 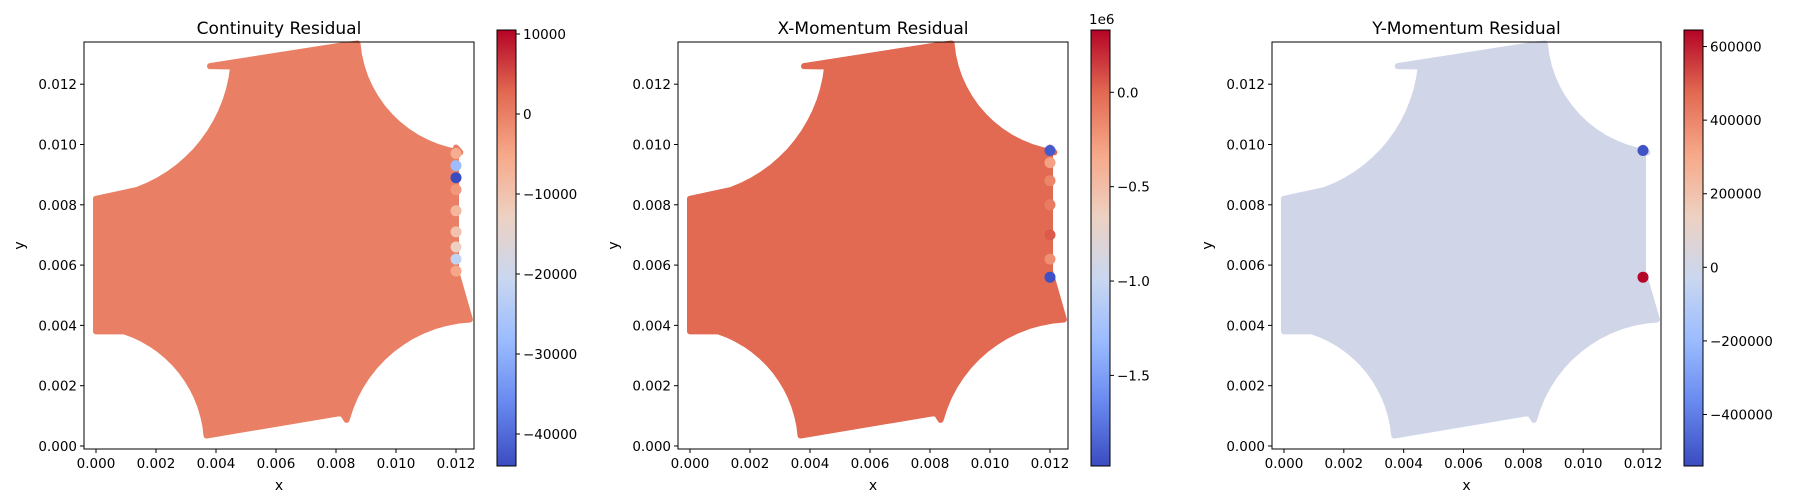 I want to click on colorbar-tick-label: 600000, so click(x=1736, y=48).